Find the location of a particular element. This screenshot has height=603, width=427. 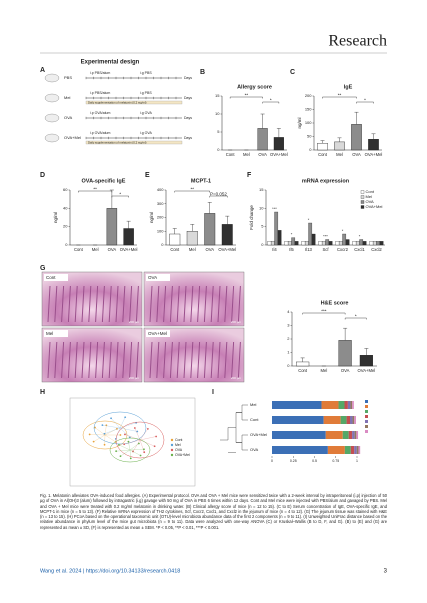

days-label: Days is located at coordinates (188, 98).